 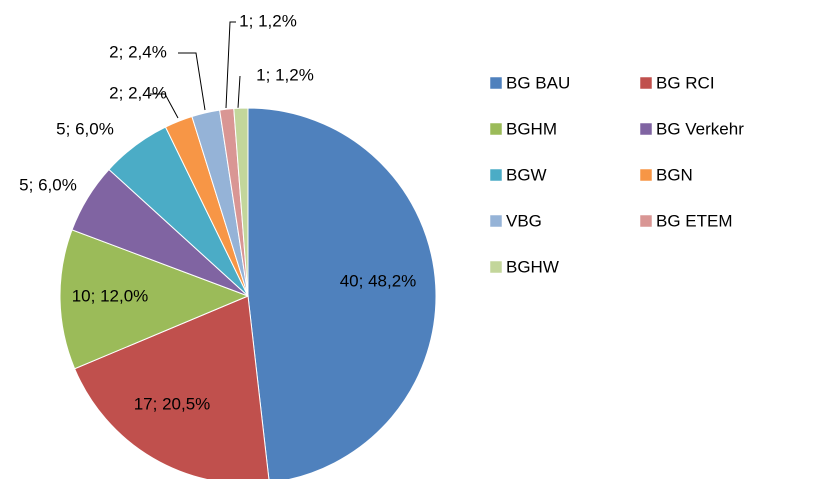 What do you see at coordinates (524, 220) in the screenshot?
I see `legend-label: VBG` at bounding box center [524, 220].